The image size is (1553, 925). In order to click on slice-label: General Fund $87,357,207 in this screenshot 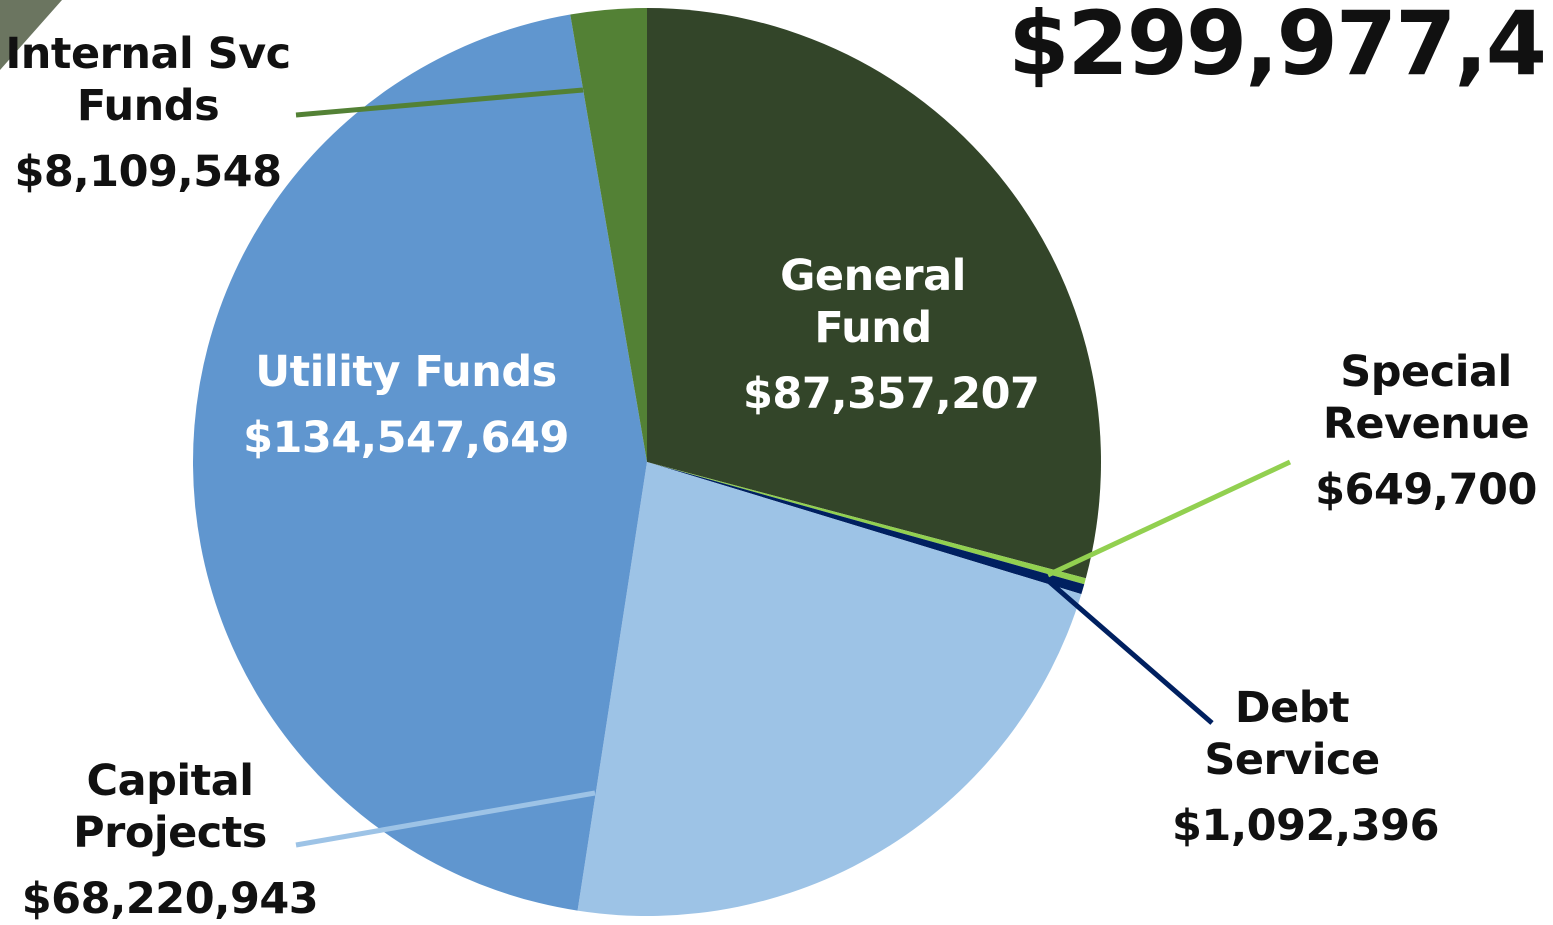, I will do `click(891, 335)`.